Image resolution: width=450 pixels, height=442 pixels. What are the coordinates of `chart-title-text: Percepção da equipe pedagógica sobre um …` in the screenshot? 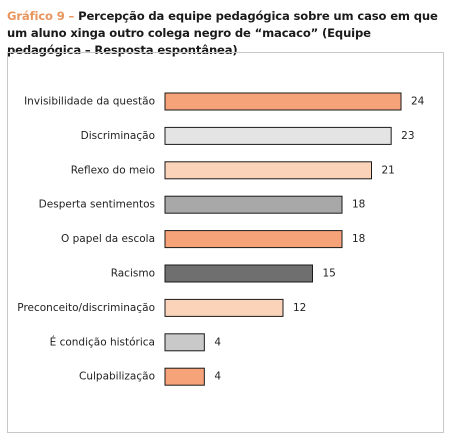 It's located at (222, 33).